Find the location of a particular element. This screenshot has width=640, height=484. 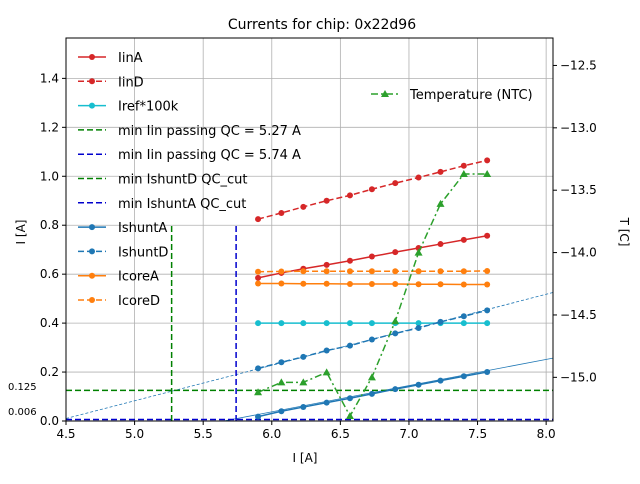

legend-temp-label: Temperature (NTC) is located at coordinates (471, 95).